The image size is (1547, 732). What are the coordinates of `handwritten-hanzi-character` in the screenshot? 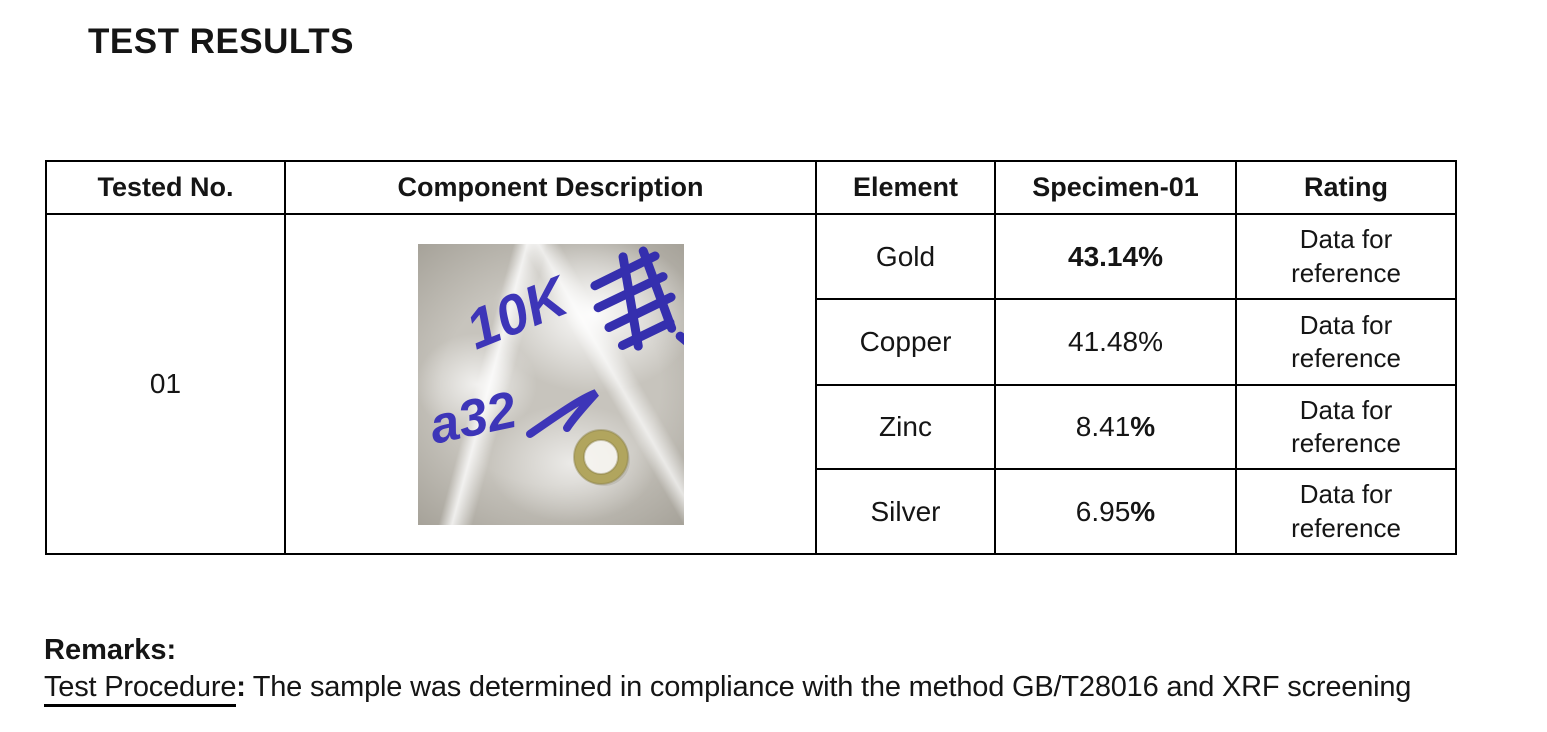 It's located at (636, 298).